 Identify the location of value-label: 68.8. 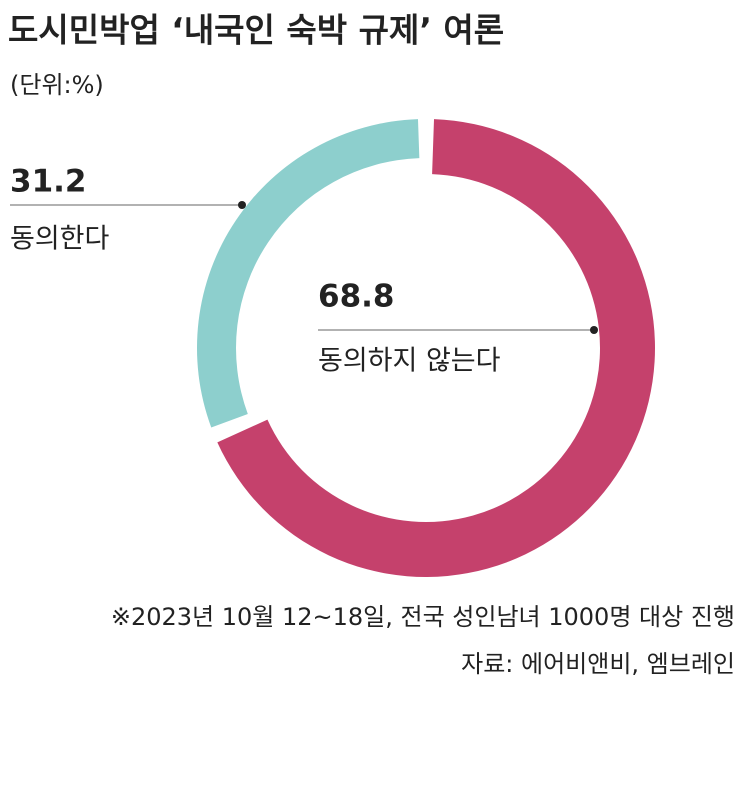
(356, 297).